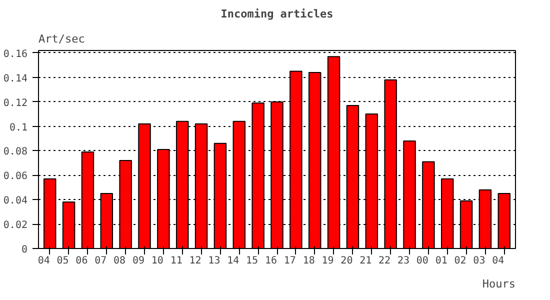 This screenshot has height=300, width=550. Describe the element at coordinates (233, 261) in the screenshot. I see `x-tick-label: 14` at that location.